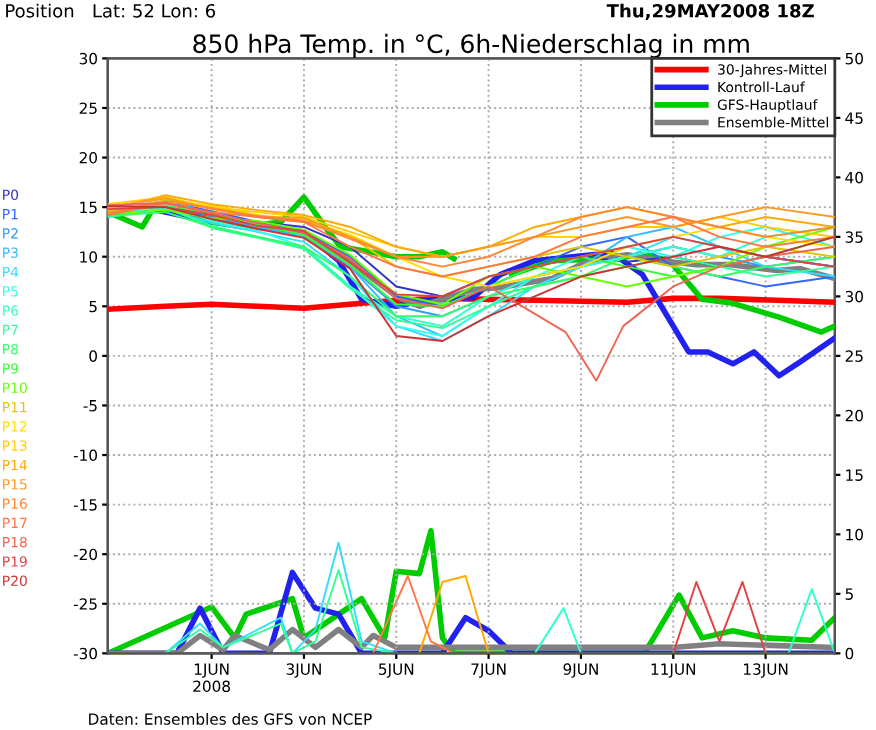  What do you see at coordinates (710, 11) in the screenshot?
I see `text: Thu,29MAY2008 18Z` at bounding box center [710, 11].